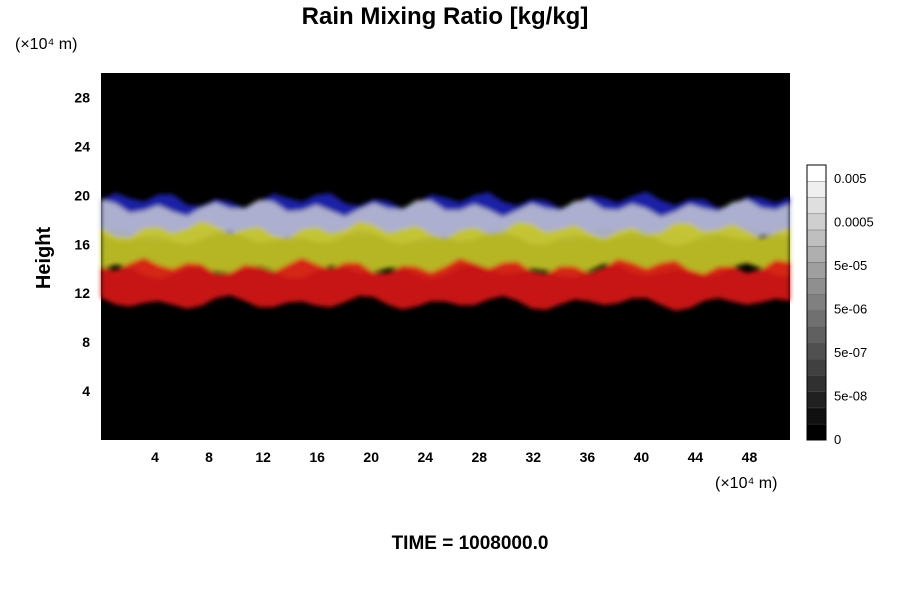  What do you see at coordinates (82, 195) in the screenshot?
I see `y-tick-label: 20` at bounding box center [82, 195].